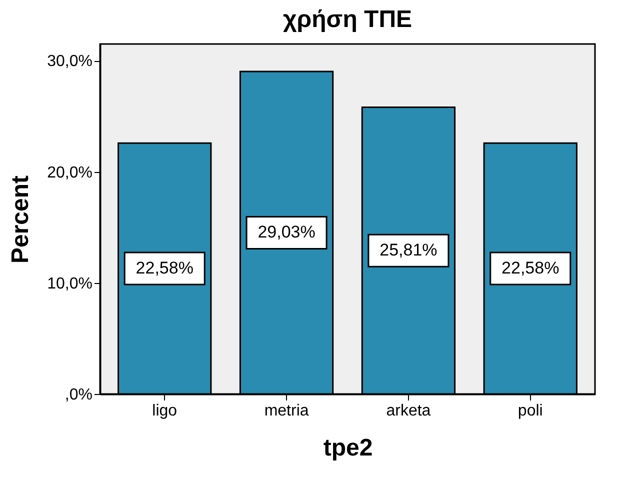 Image resolution: width=640 pixels, height=502 pixels. I want to click on data-label: 25,81%, so click(409, 250).